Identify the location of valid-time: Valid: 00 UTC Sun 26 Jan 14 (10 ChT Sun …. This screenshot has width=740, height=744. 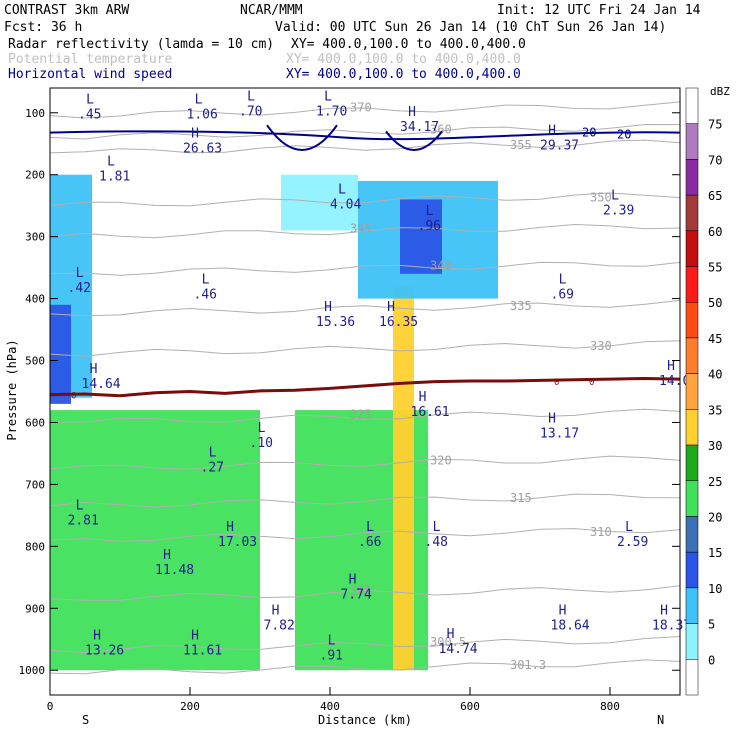
(470, 27).